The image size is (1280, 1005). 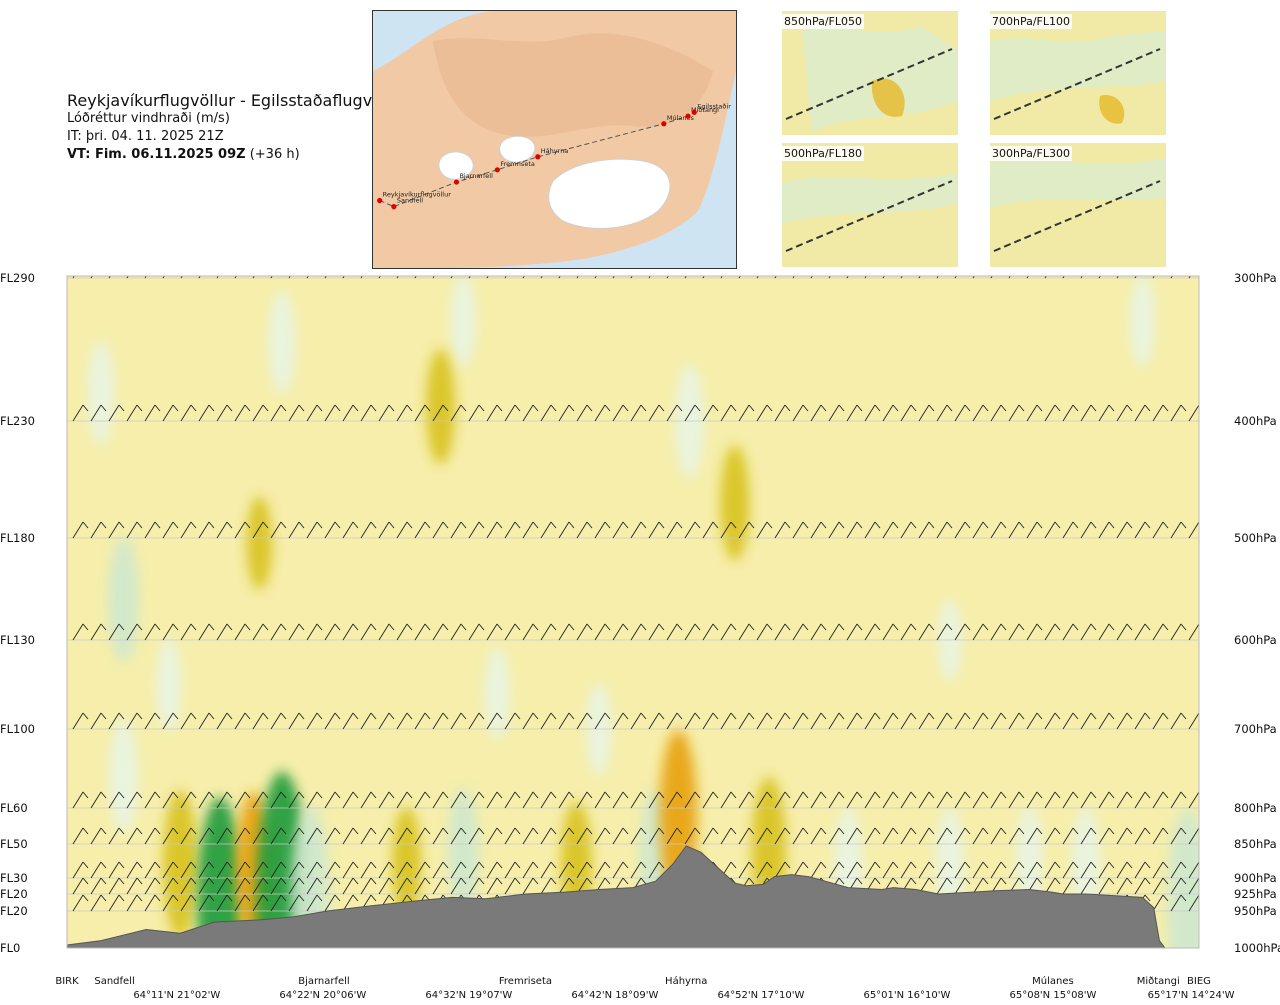 I want to click on waypoint-label: Háhyrna, so click(x=686, y=981).